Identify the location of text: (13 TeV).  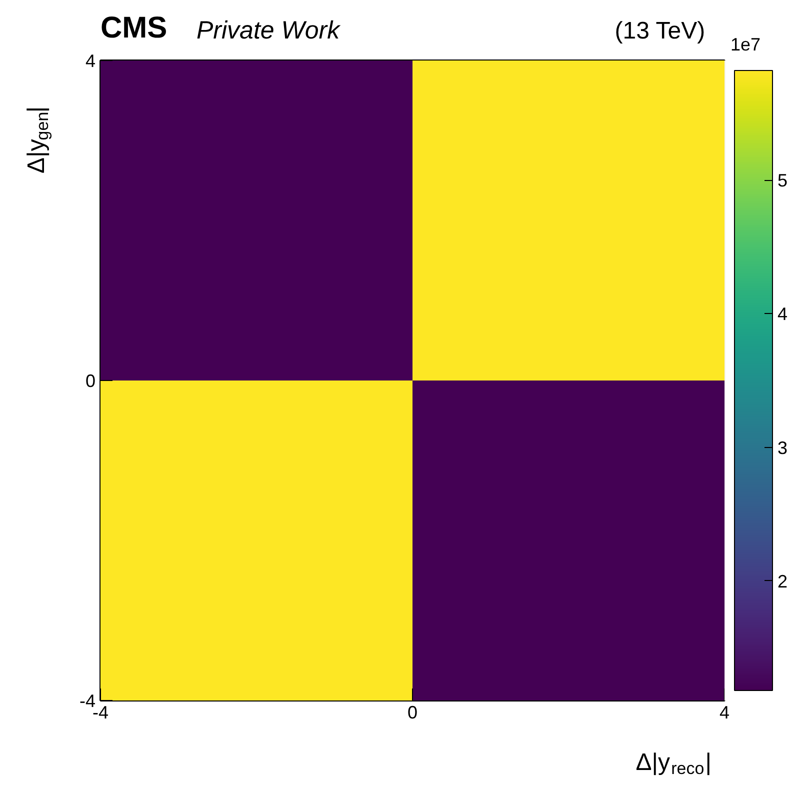
(660, 31).